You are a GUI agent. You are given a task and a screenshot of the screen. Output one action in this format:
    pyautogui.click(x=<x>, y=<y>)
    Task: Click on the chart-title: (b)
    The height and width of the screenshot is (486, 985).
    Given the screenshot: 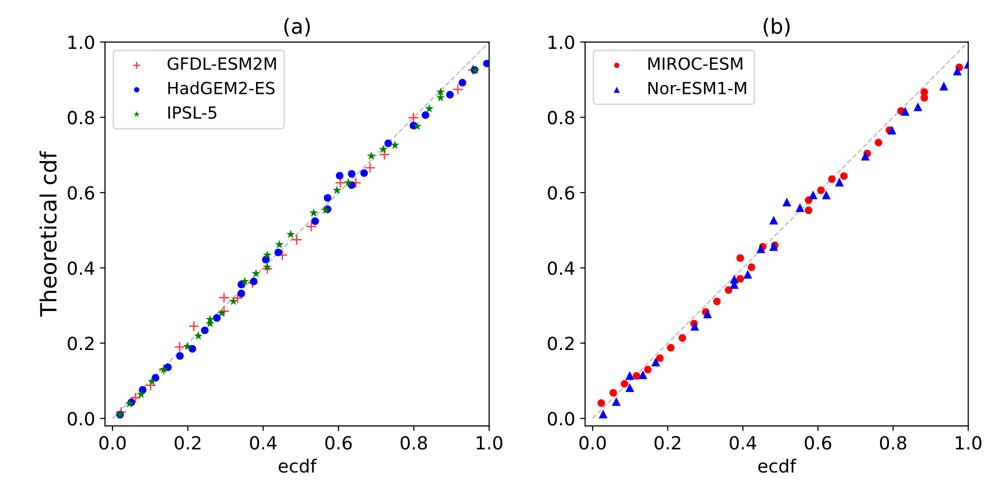 What is the action you would take?
    pyautogui.click(x=777, y=27)
    